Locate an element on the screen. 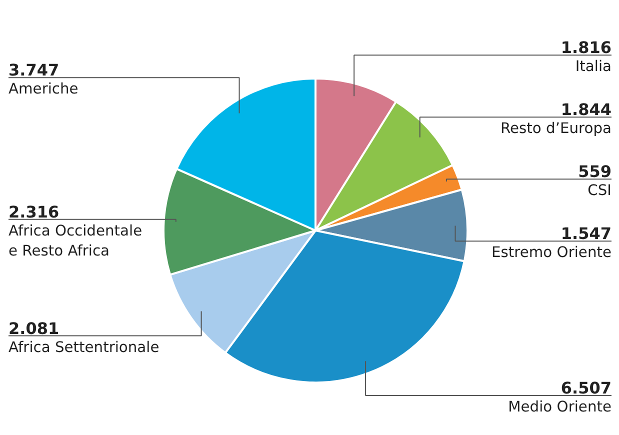 The width and height of the screenshot is (619, 435). slice-label: CSI is located at coordinates (600, 191).